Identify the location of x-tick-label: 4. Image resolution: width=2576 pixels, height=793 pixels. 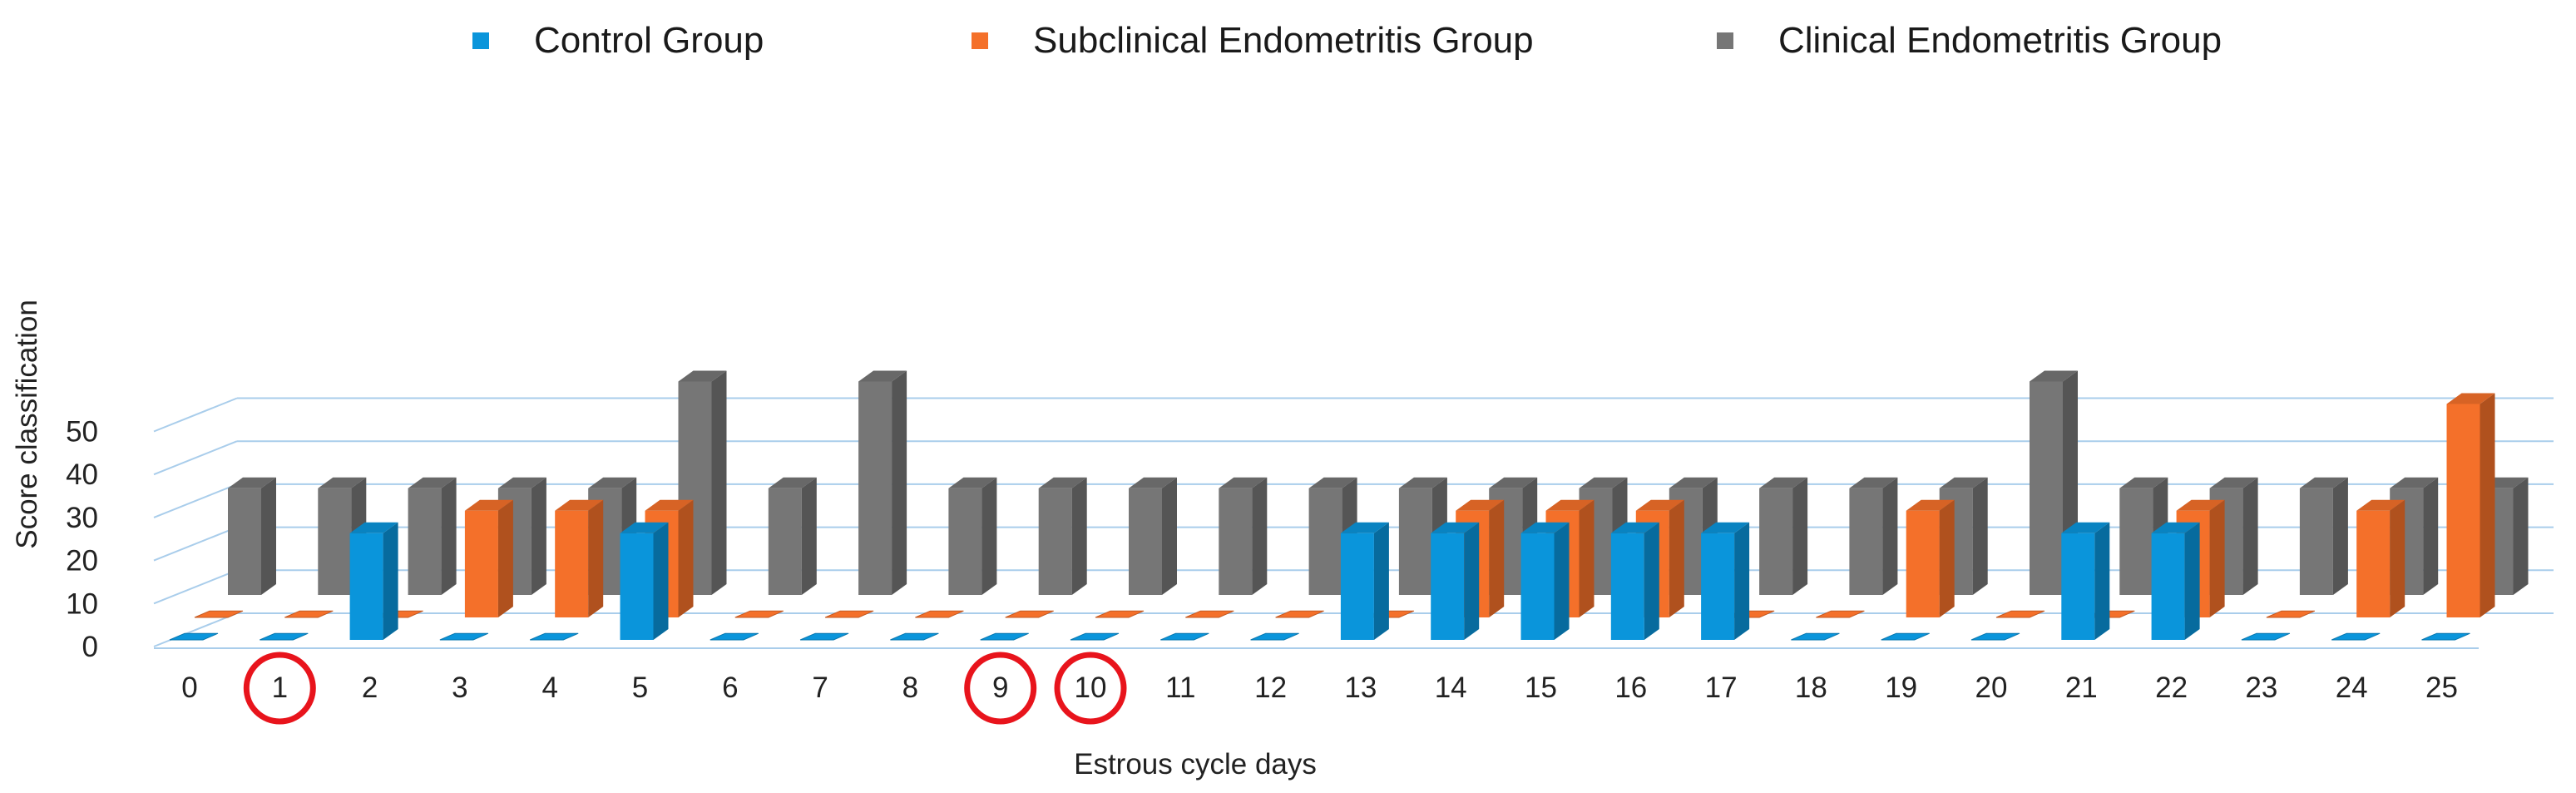
(549, 688).